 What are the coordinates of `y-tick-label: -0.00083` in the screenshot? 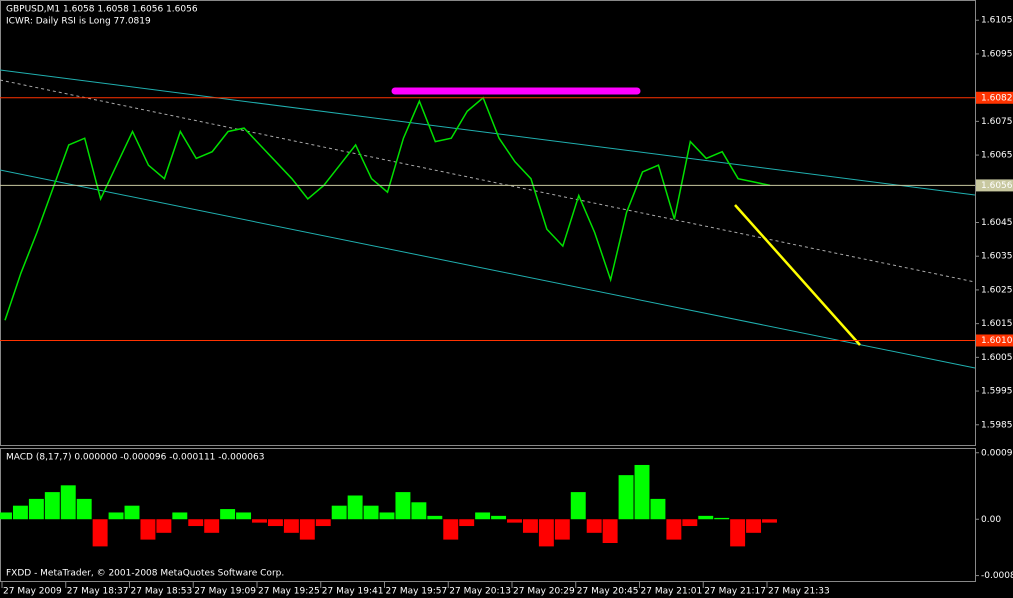 It's located at (997, 576).